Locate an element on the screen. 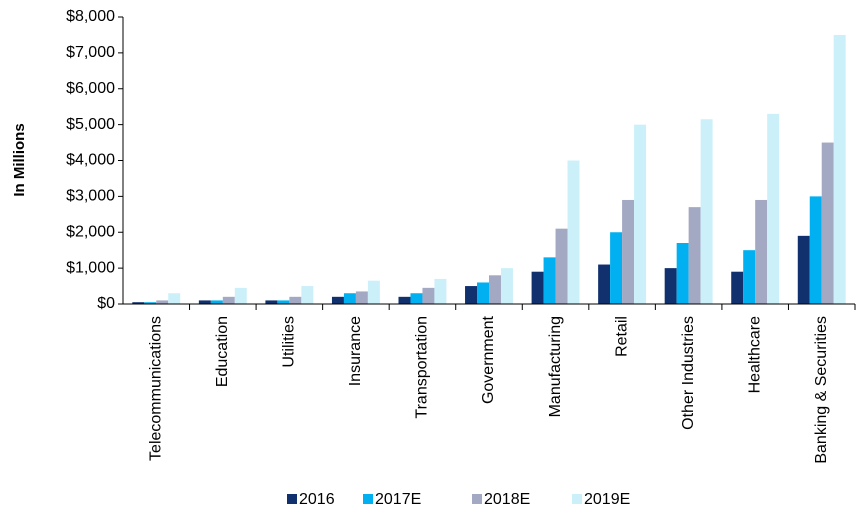  y-tick-label: $2,000 is located at coordinates (90, 231).